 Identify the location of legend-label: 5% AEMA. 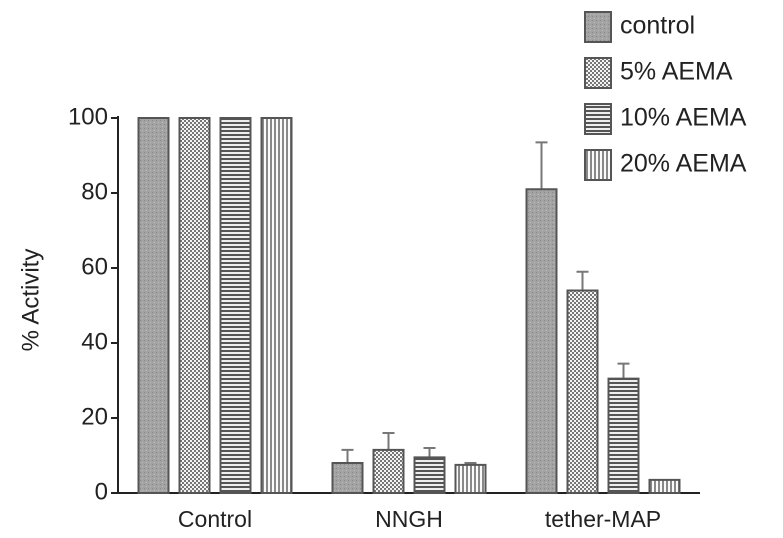
(676, 72).